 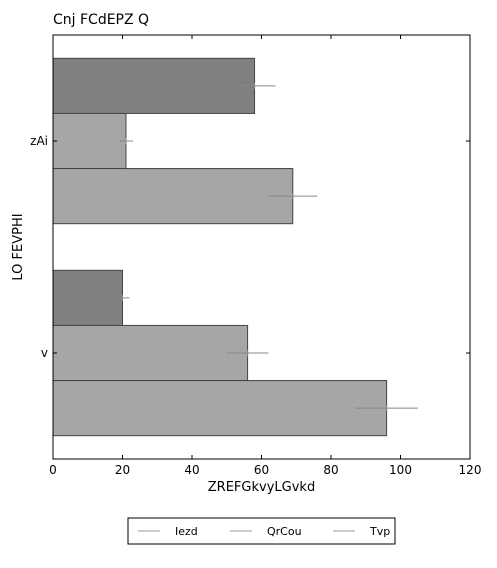 I want to click on y-tick-label: zAi, so click(x=39, y=141).